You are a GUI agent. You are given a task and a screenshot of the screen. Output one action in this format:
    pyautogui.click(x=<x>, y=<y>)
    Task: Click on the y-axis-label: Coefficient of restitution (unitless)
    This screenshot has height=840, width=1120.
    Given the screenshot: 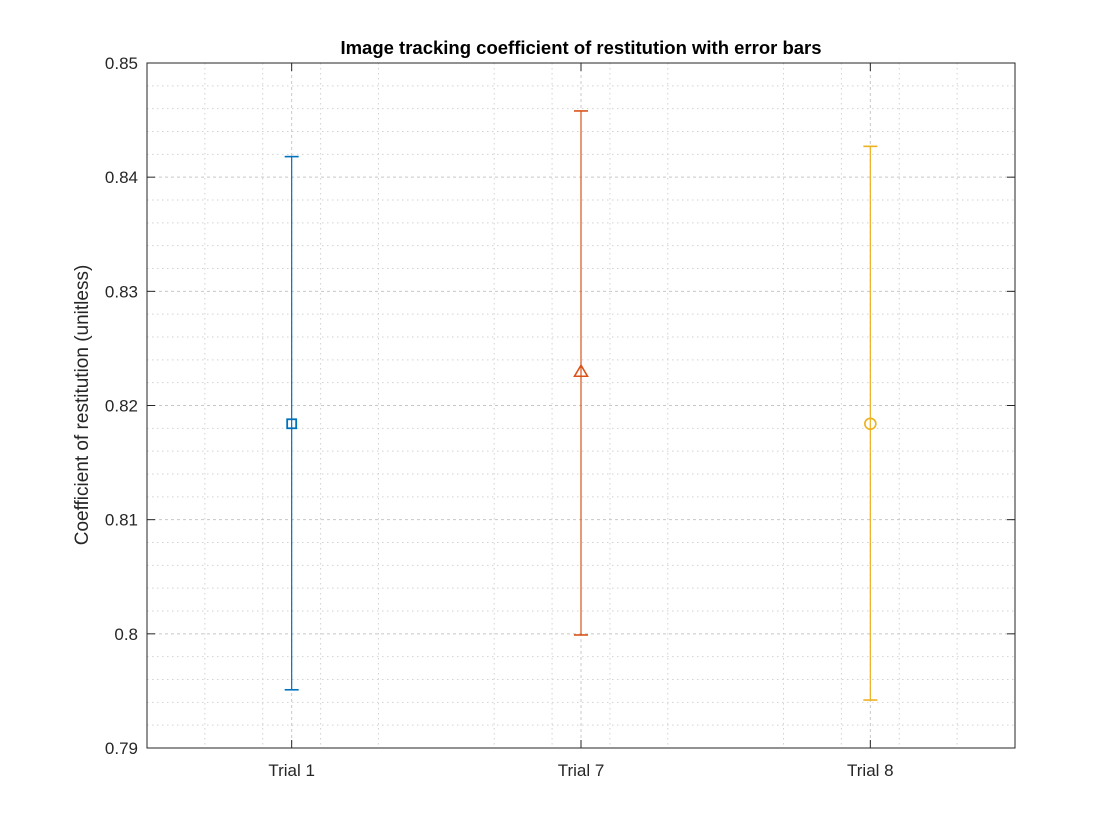 What is the action you would take?
    pyautogui.click(x=82, y=405)
    